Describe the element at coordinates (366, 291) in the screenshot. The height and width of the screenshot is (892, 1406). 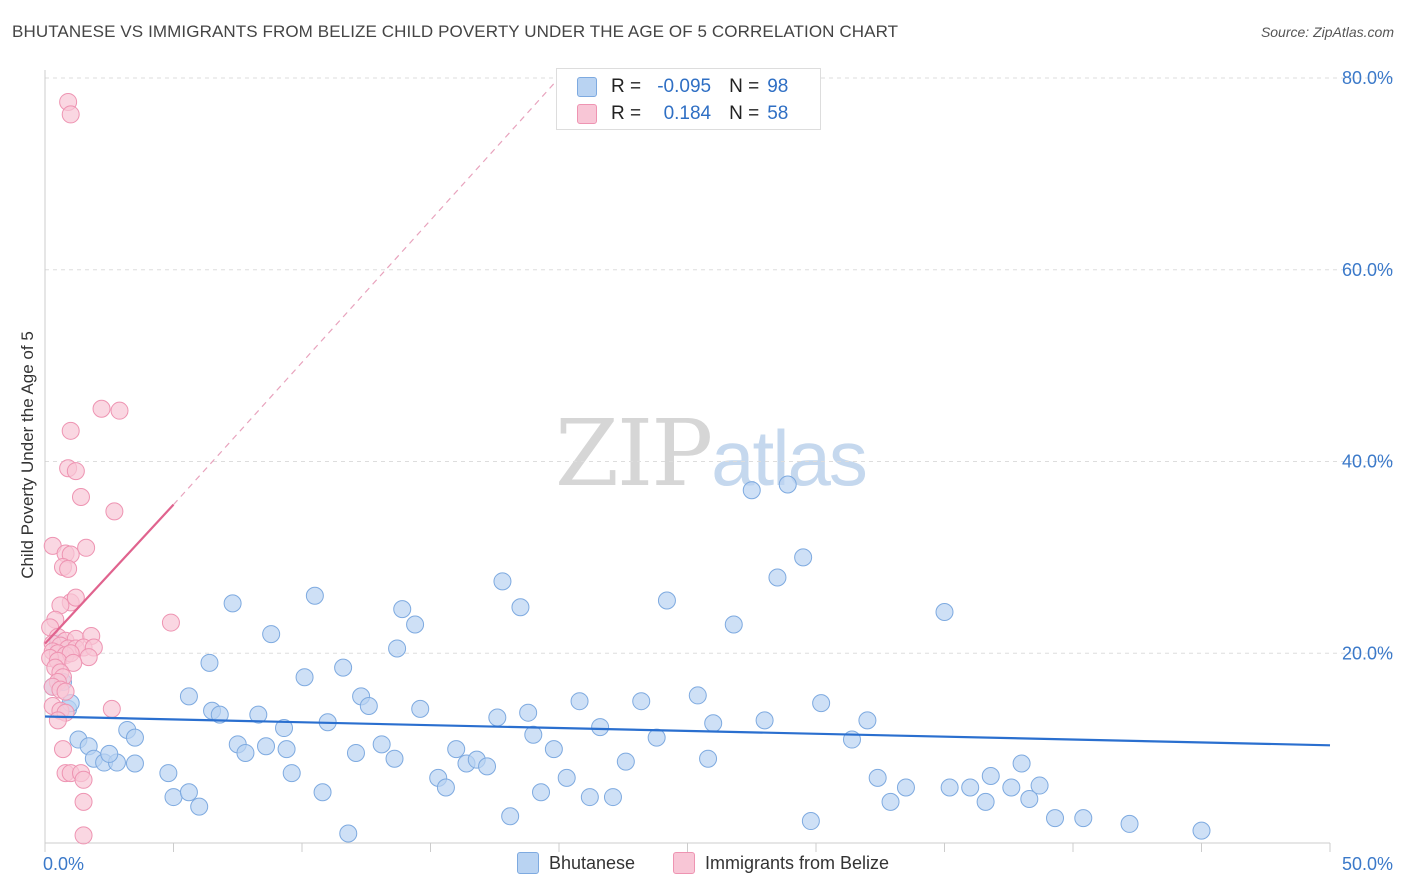
I see `trend-extension-belize` at that location.